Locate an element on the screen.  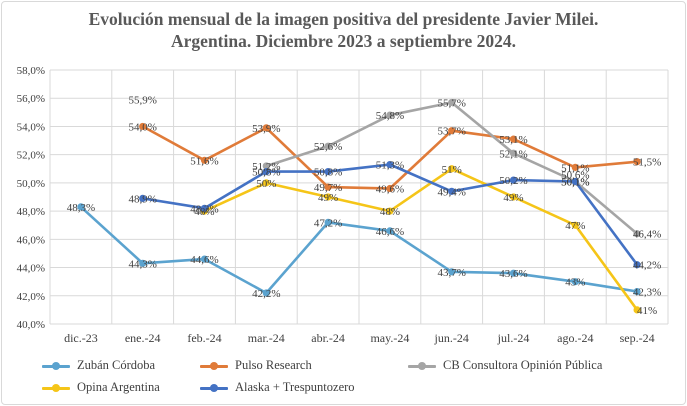
data-label: 50% is located at coordinates (266, 184).